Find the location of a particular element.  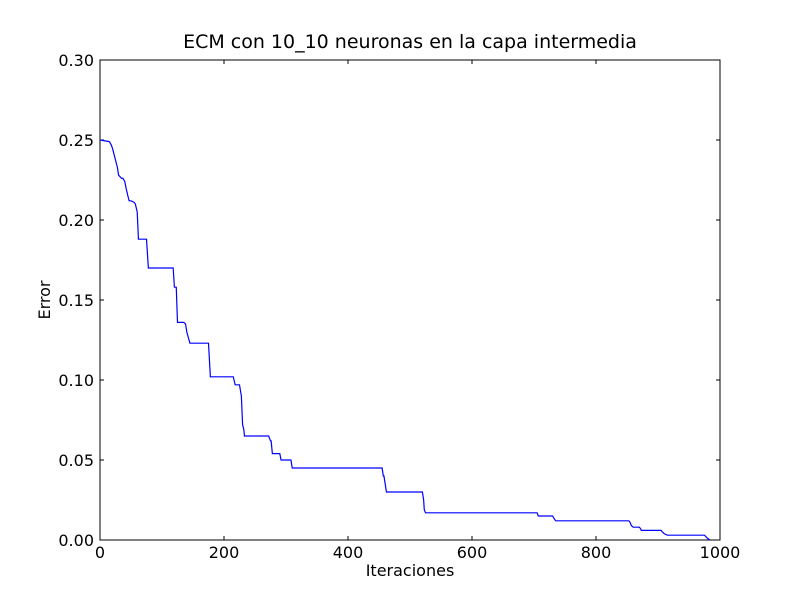

y-tick-label: 0.30 is located at coordinates (76, 60).